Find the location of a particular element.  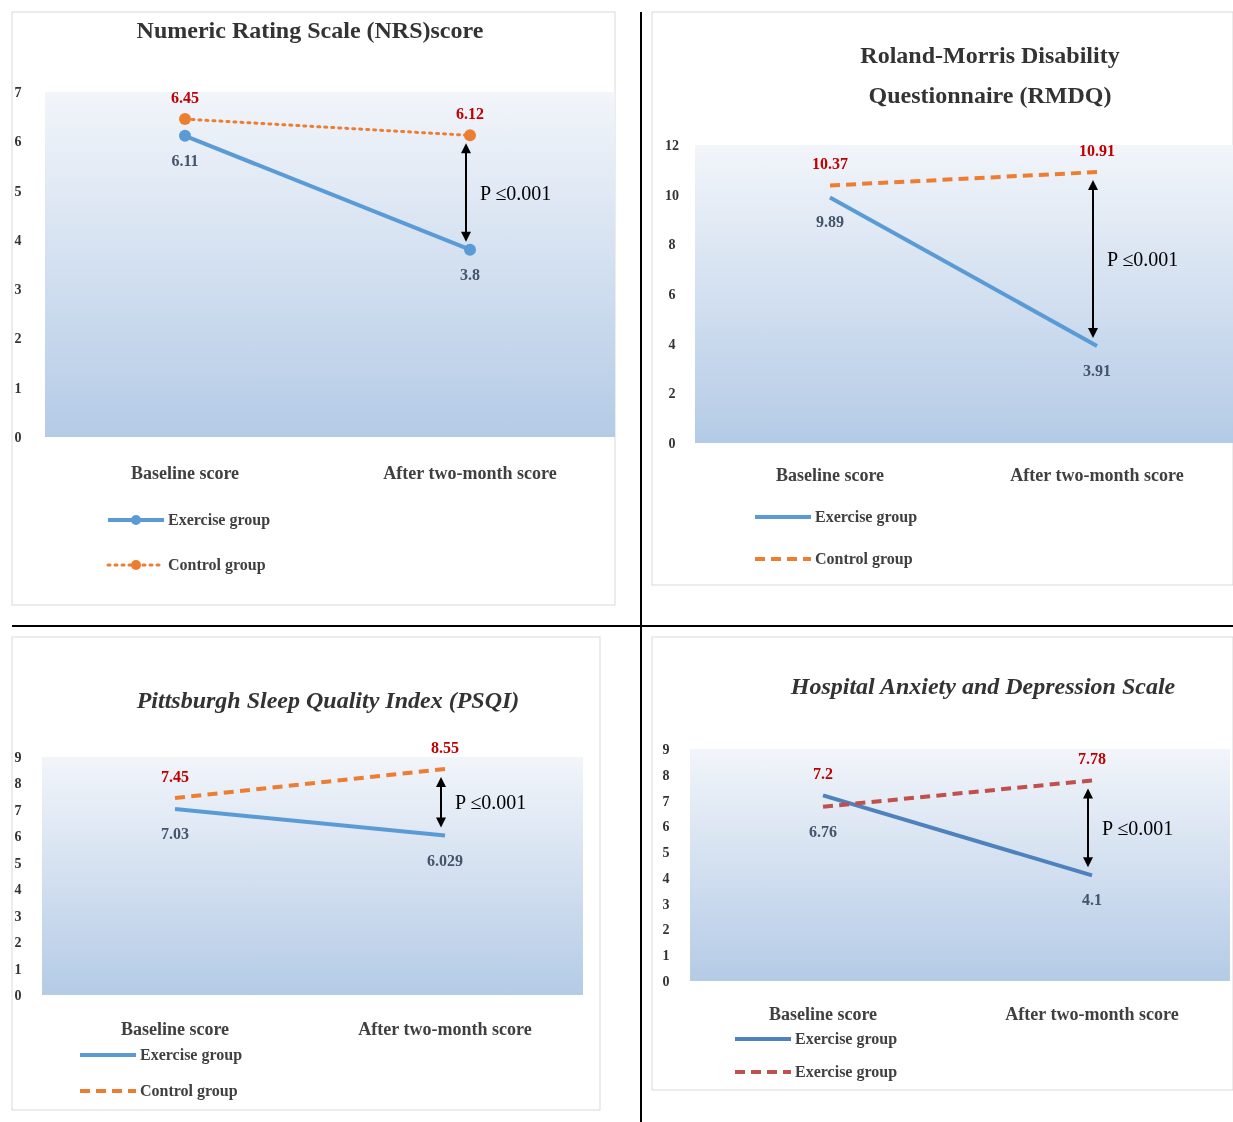

data-label: 10.37 is located at coordinates (830, 164).